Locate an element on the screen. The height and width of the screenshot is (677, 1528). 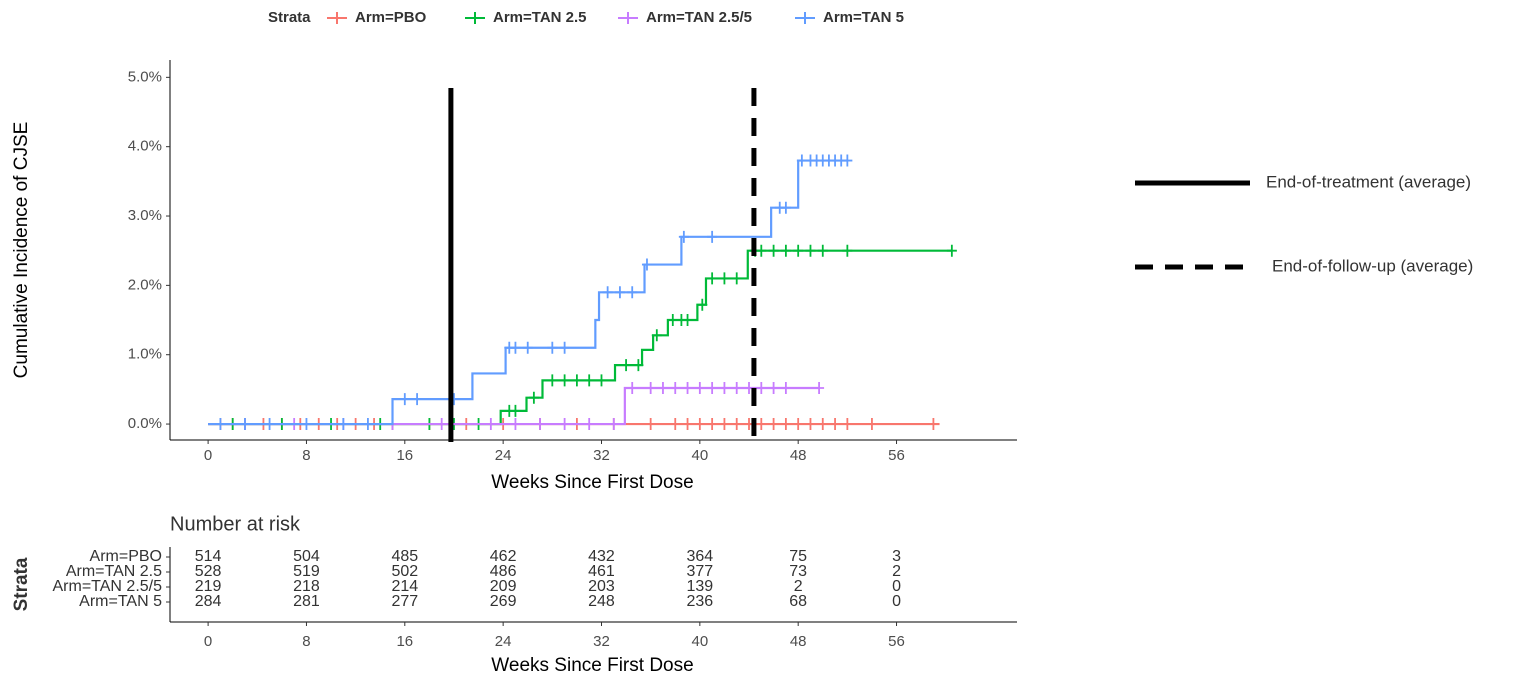
risk-count: 73 is located at coordinates (798, 571).